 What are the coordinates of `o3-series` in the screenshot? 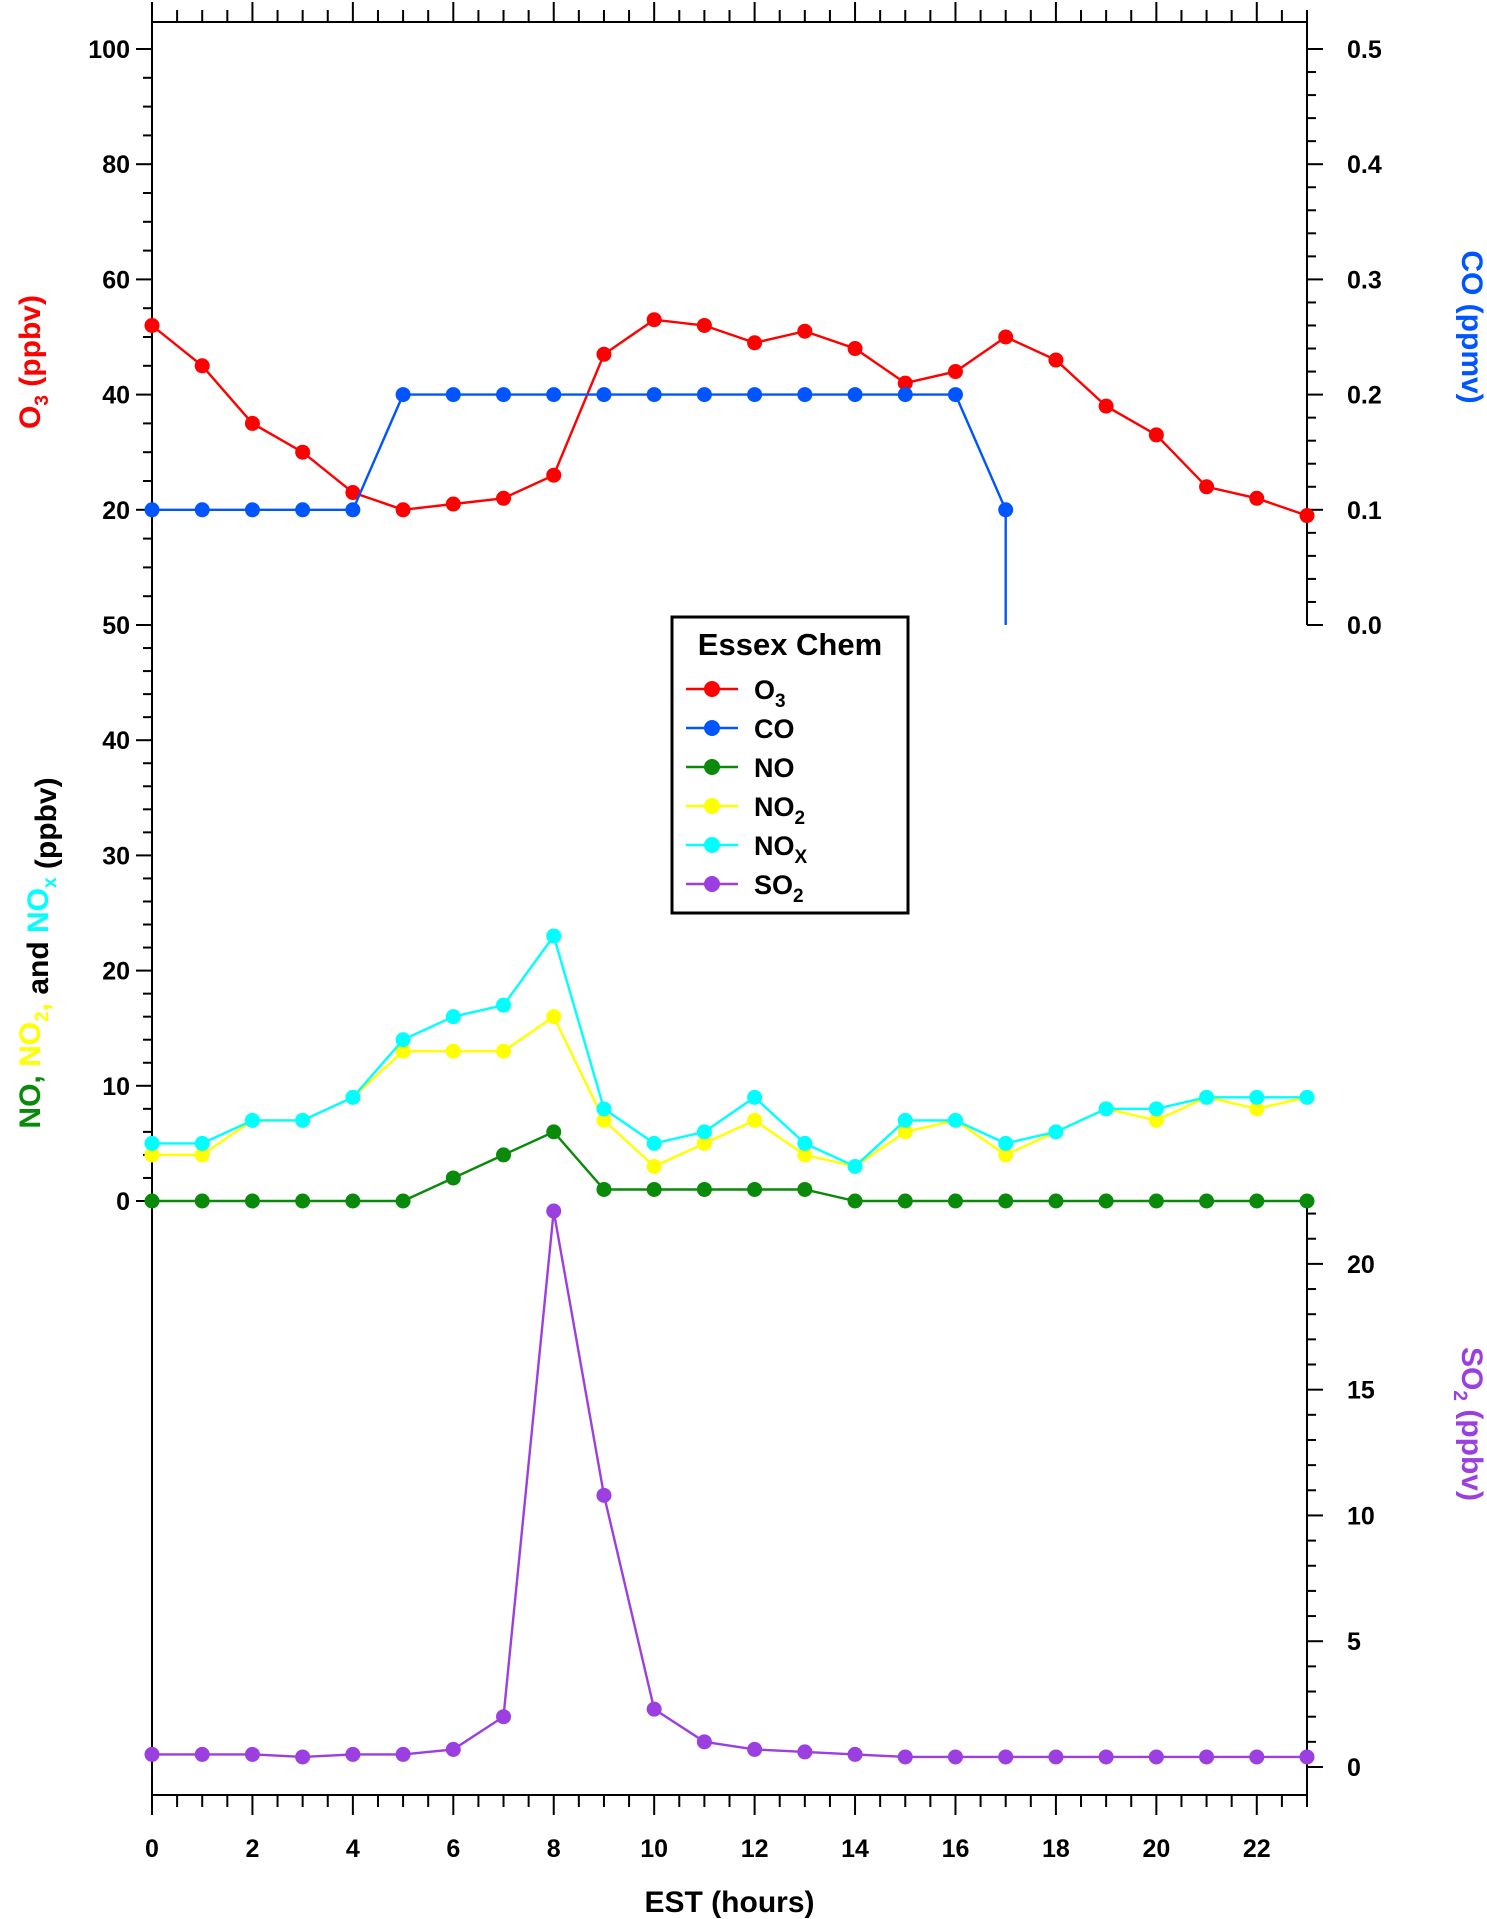 It's located at (729, 418).